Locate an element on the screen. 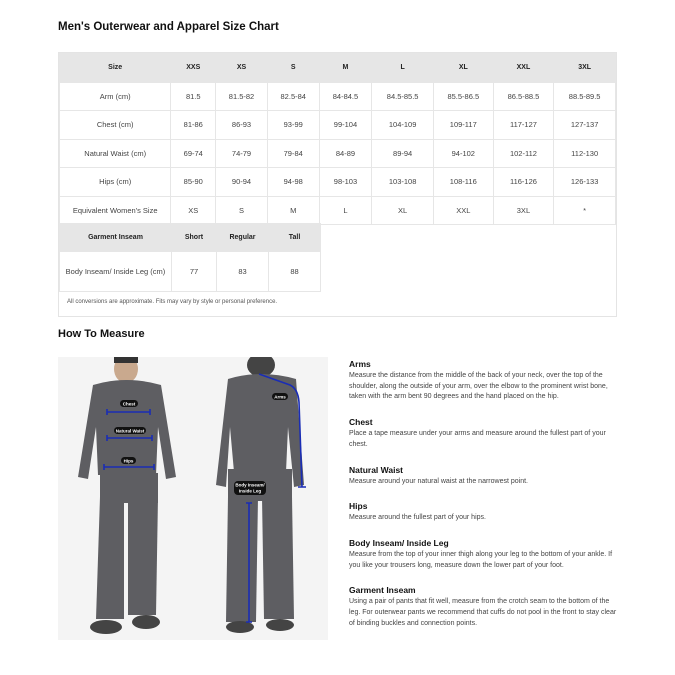  row-label: Natural Waist (cm) is located at coordinates (115, 153).